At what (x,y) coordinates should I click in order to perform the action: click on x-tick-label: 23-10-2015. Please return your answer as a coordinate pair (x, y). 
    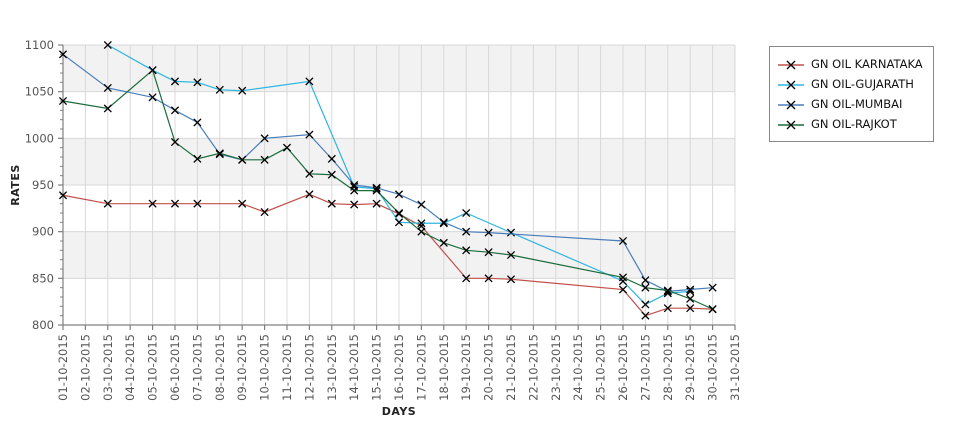
    Looking at the image, I should click on (556, 367).